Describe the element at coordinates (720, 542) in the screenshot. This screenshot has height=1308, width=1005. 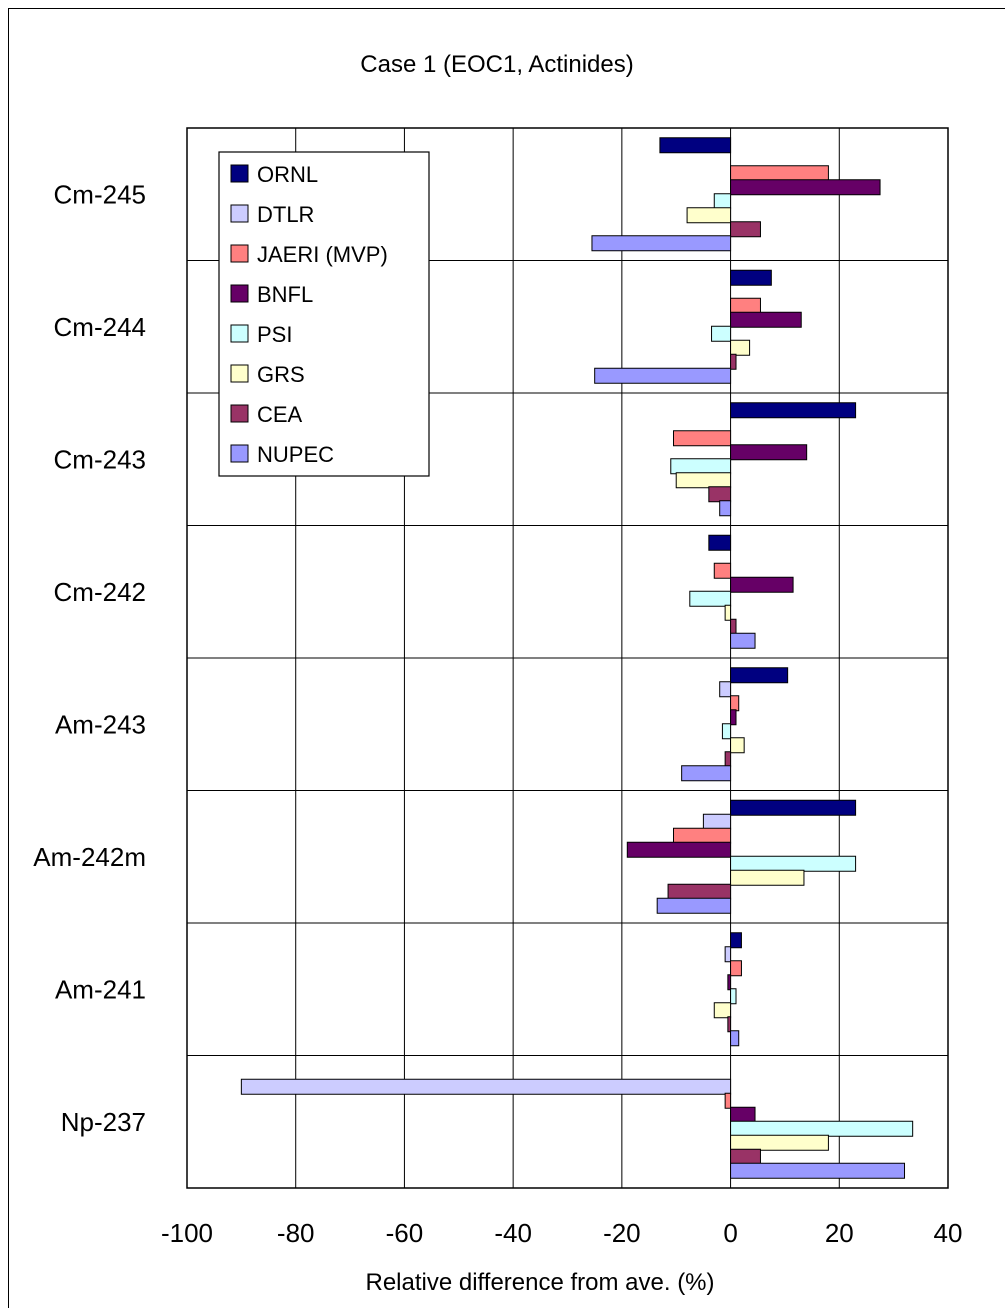
I see `bar-Cm-242-ORNL` at that location.